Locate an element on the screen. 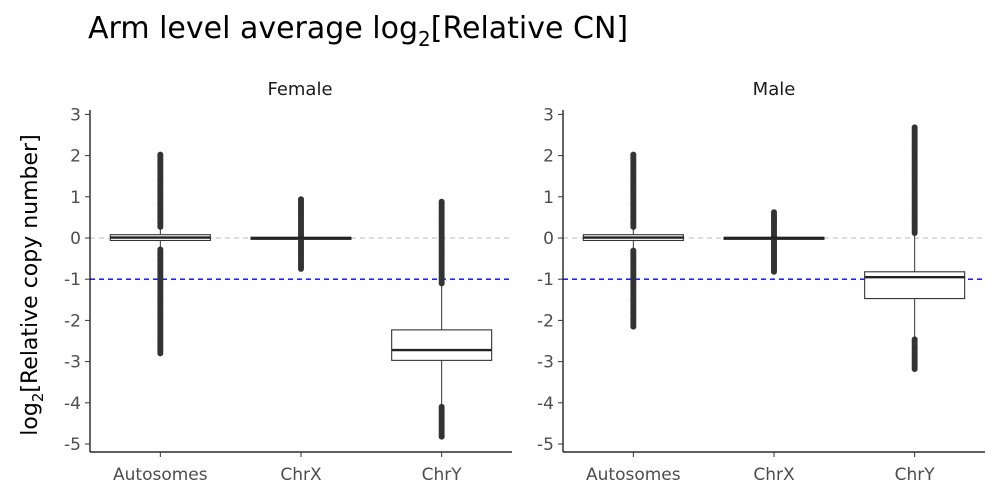 This screenshot has width=1000, height=500. y-axis-label-subscript: 2 is located at coordinates (38, 398).